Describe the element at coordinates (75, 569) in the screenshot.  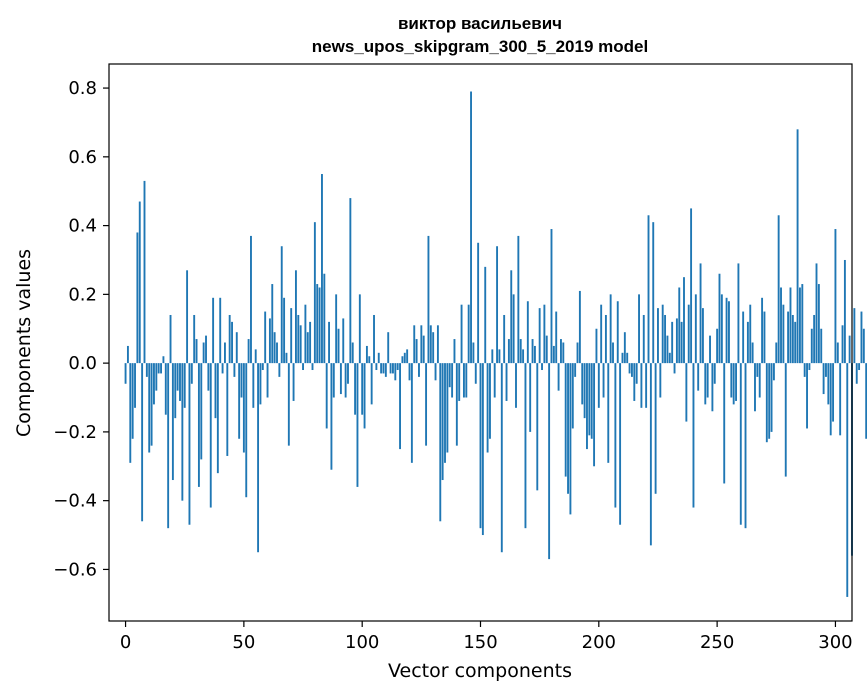
I see `y-tick-label: −0.6` at that location.